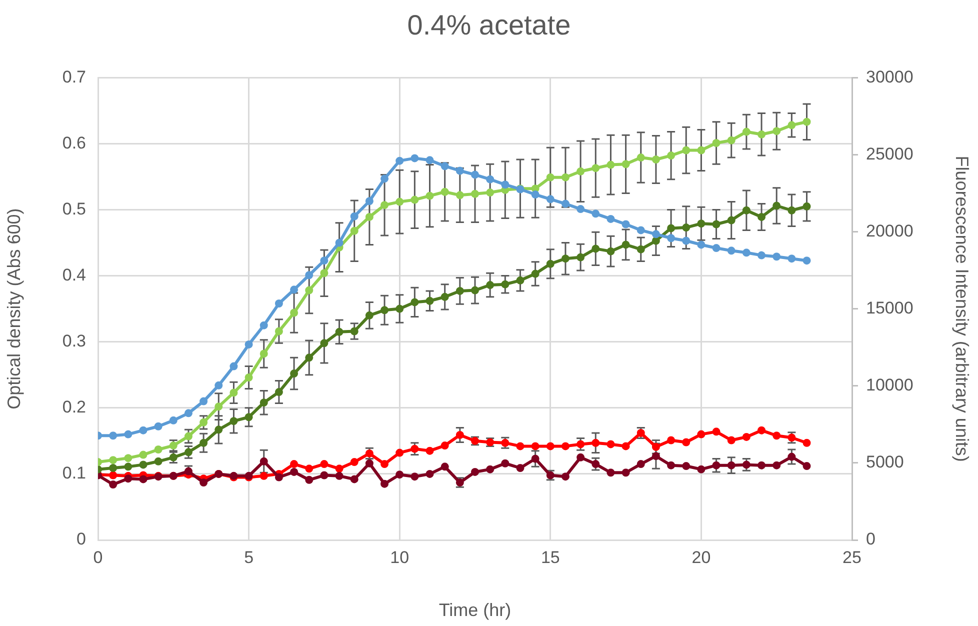 The image size is (978, 626). I want to click on y-tick-label: 0.6, so click(74, 142).